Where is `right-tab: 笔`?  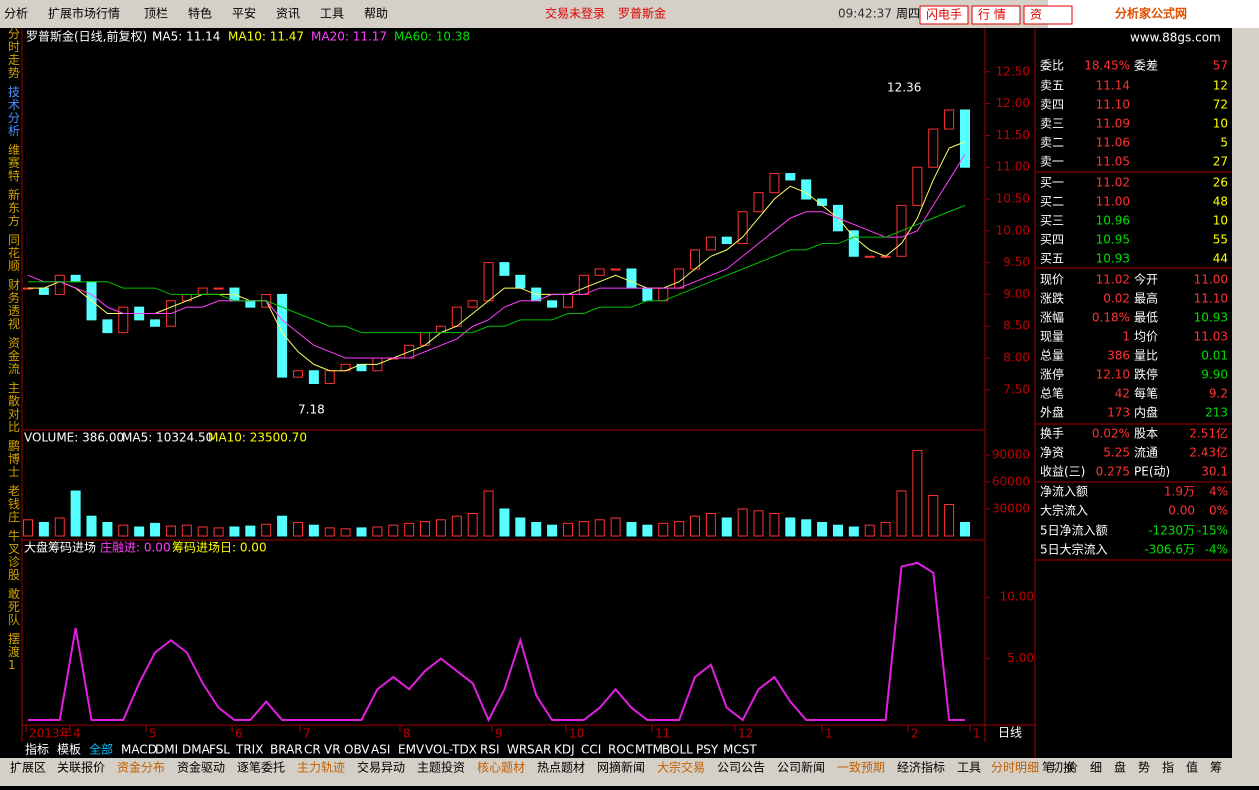
right-tab: 笔 is located at coordinates (1048, 767).